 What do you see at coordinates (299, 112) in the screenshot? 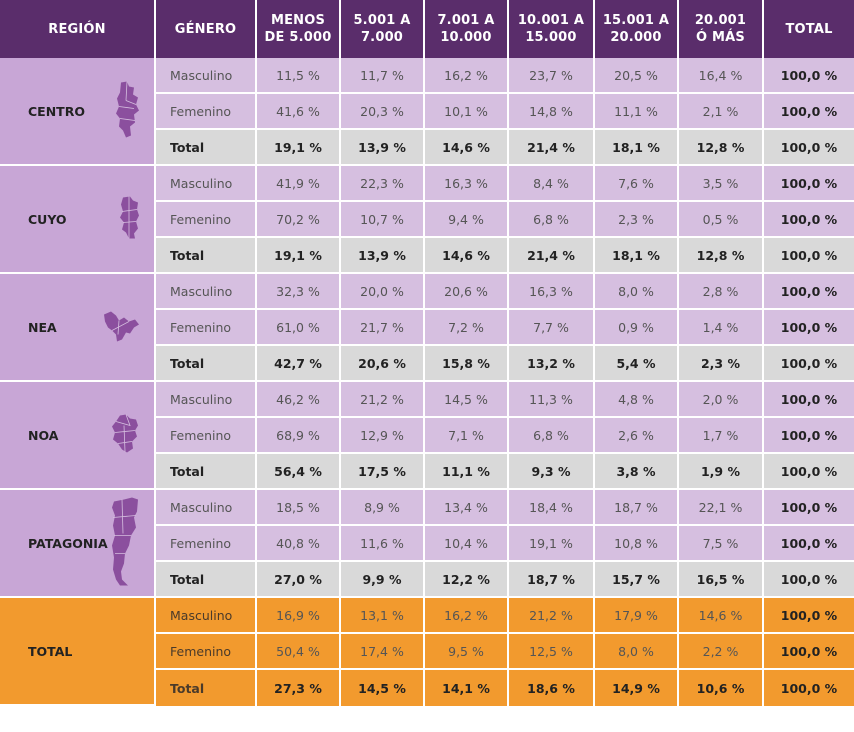
I see `value-cell: 41,6 %` at bounding box center [299, 112].